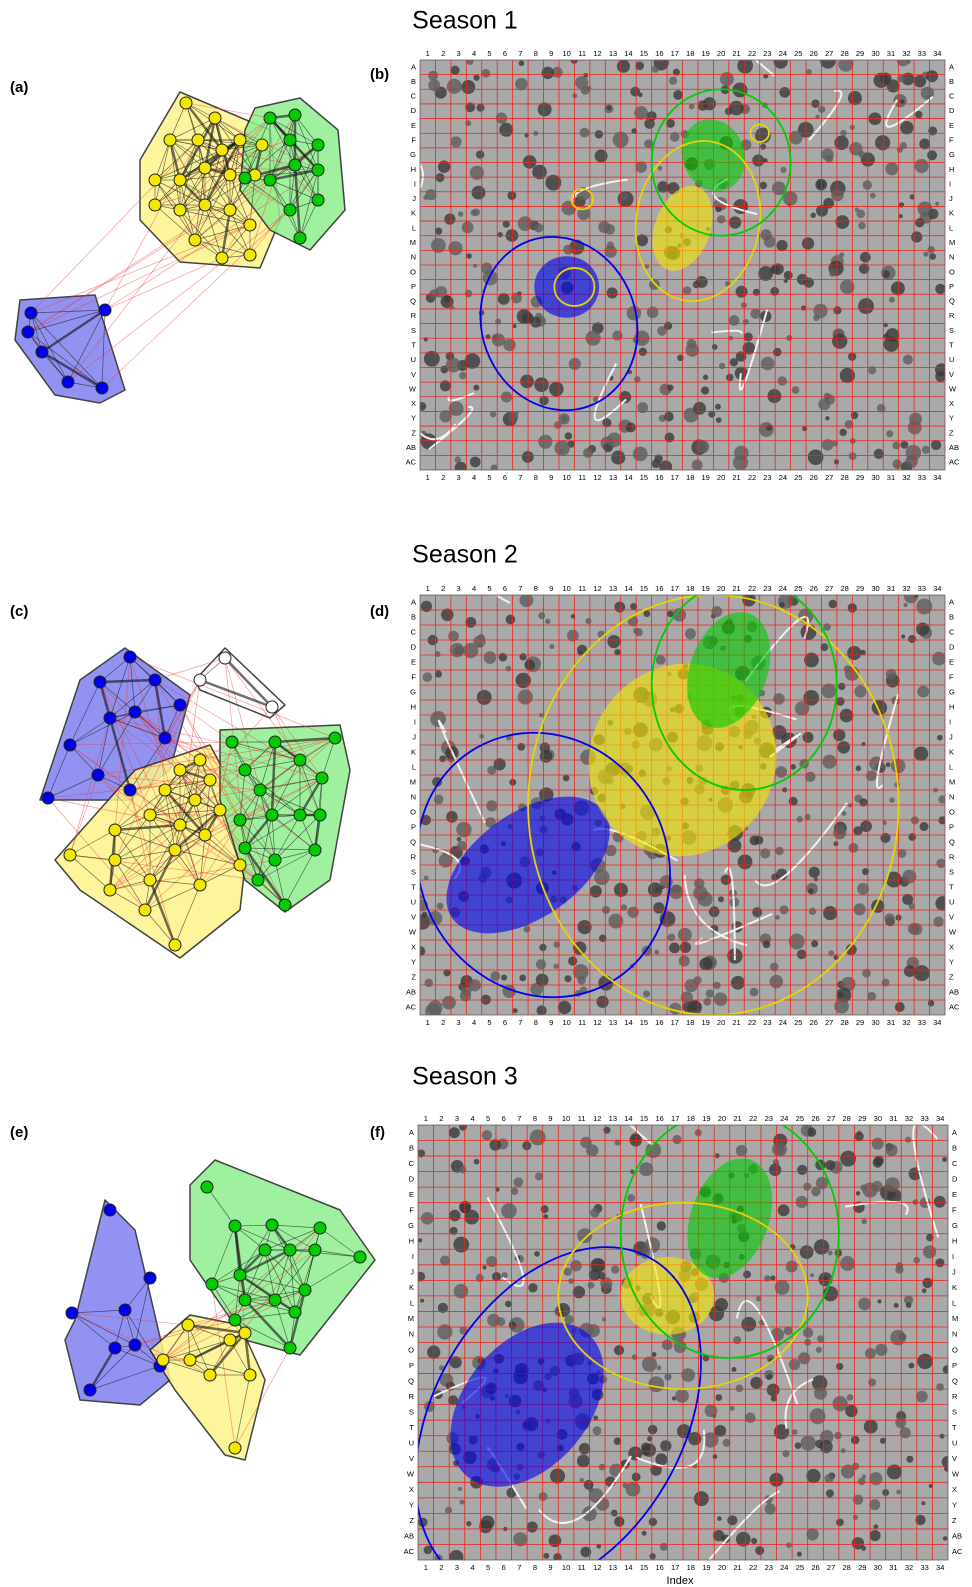 Image resolution: width=972 pixels, height=1587 pixels. Describe the element at coordinates (955, 1318) in the screenshot. I see `row-label: M` at that location.